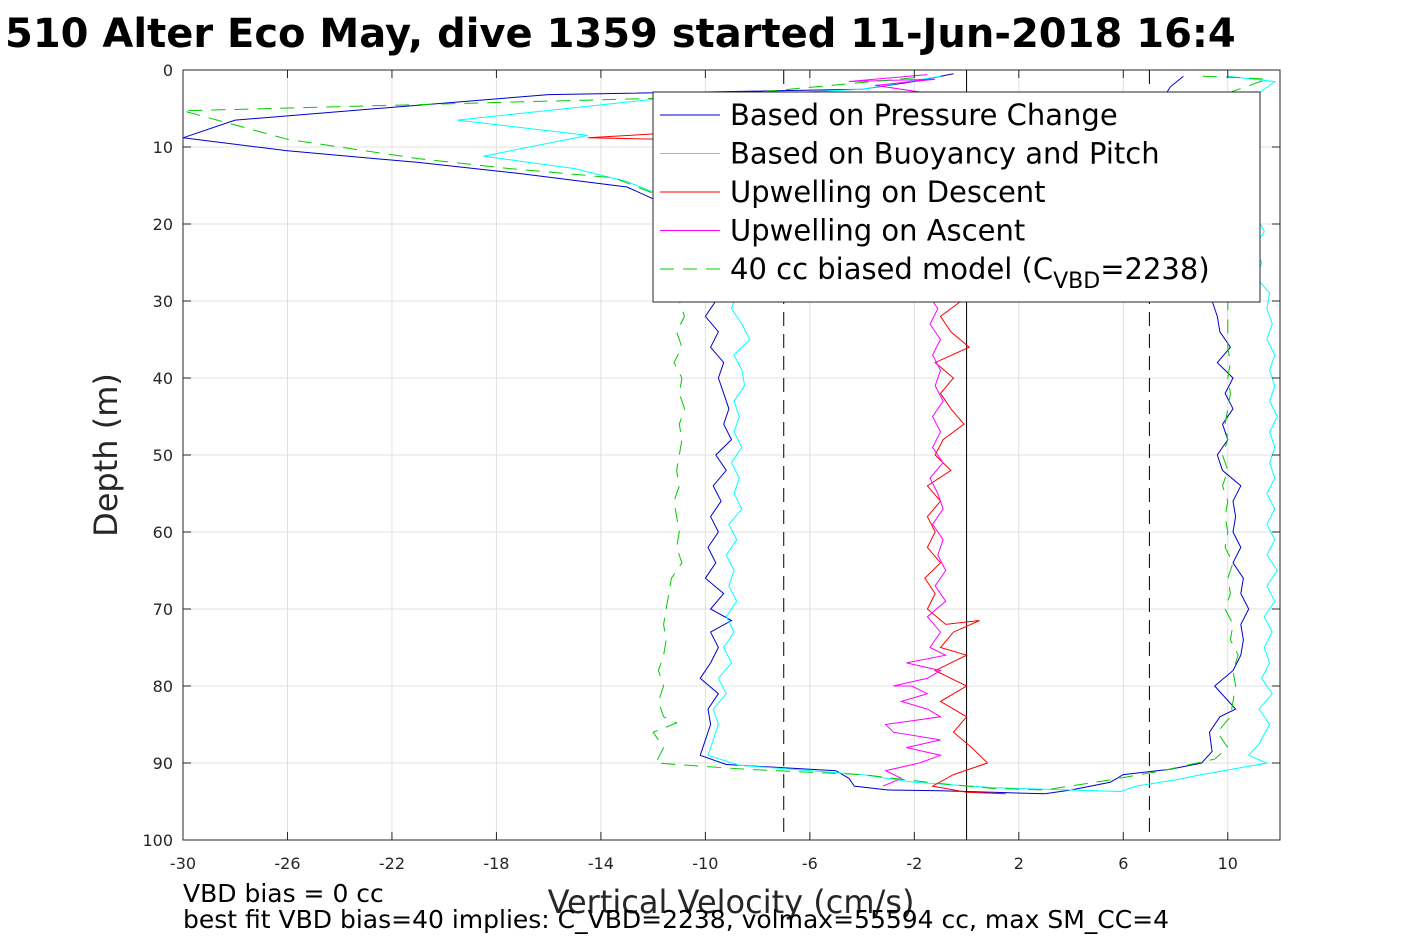 Image resolution: width=1417 pixels, height=945 pixels. What do you see at coordinates (168, 70) in the screenshot?
I see `y-tick-label: 0` at bounding box center [168, 70].